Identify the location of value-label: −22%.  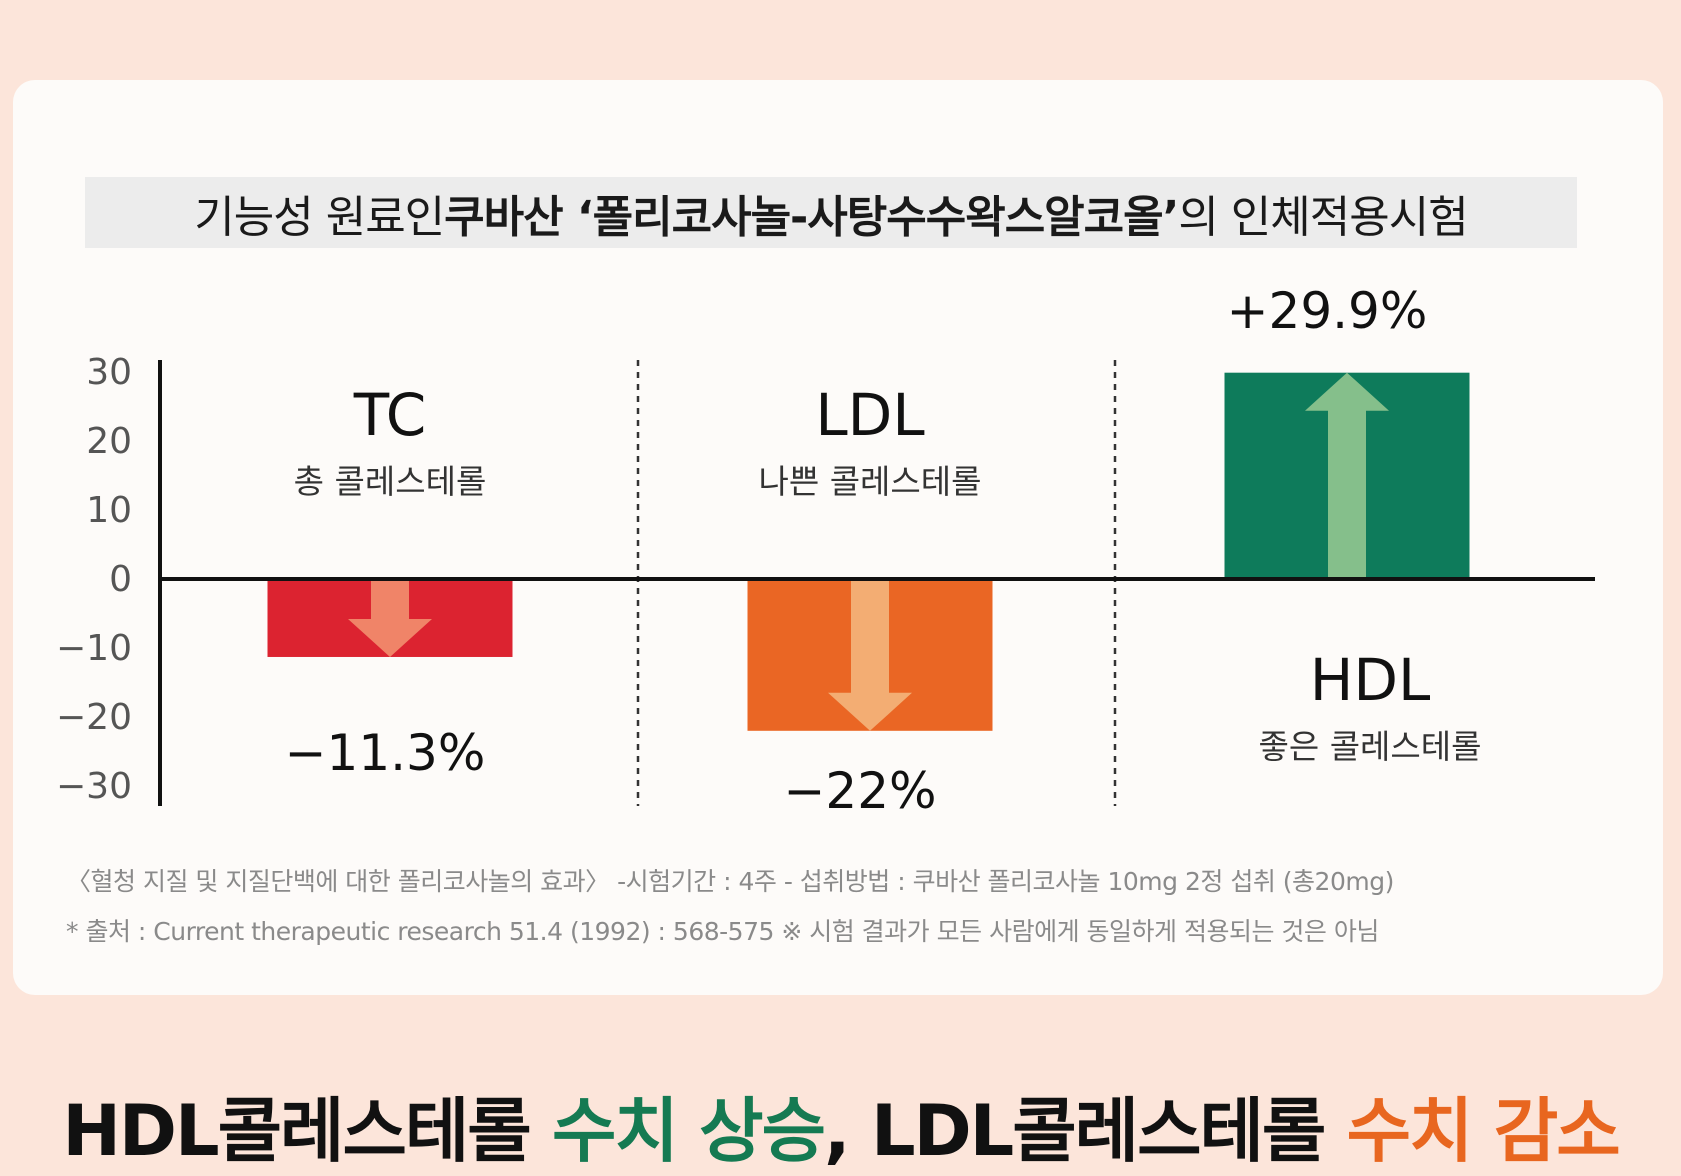
(859, 791).